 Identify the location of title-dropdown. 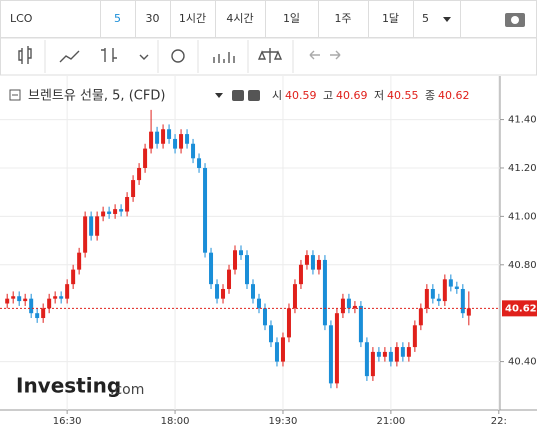
(219, 95).